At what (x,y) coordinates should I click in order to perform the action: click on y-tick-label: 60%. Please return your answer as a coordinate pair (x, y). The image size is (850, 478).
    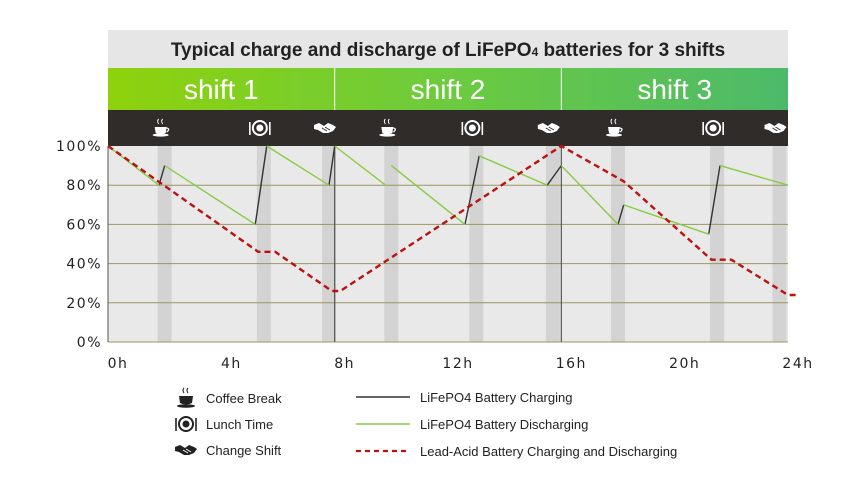
    Looking at the image, I should click on (84, 225).